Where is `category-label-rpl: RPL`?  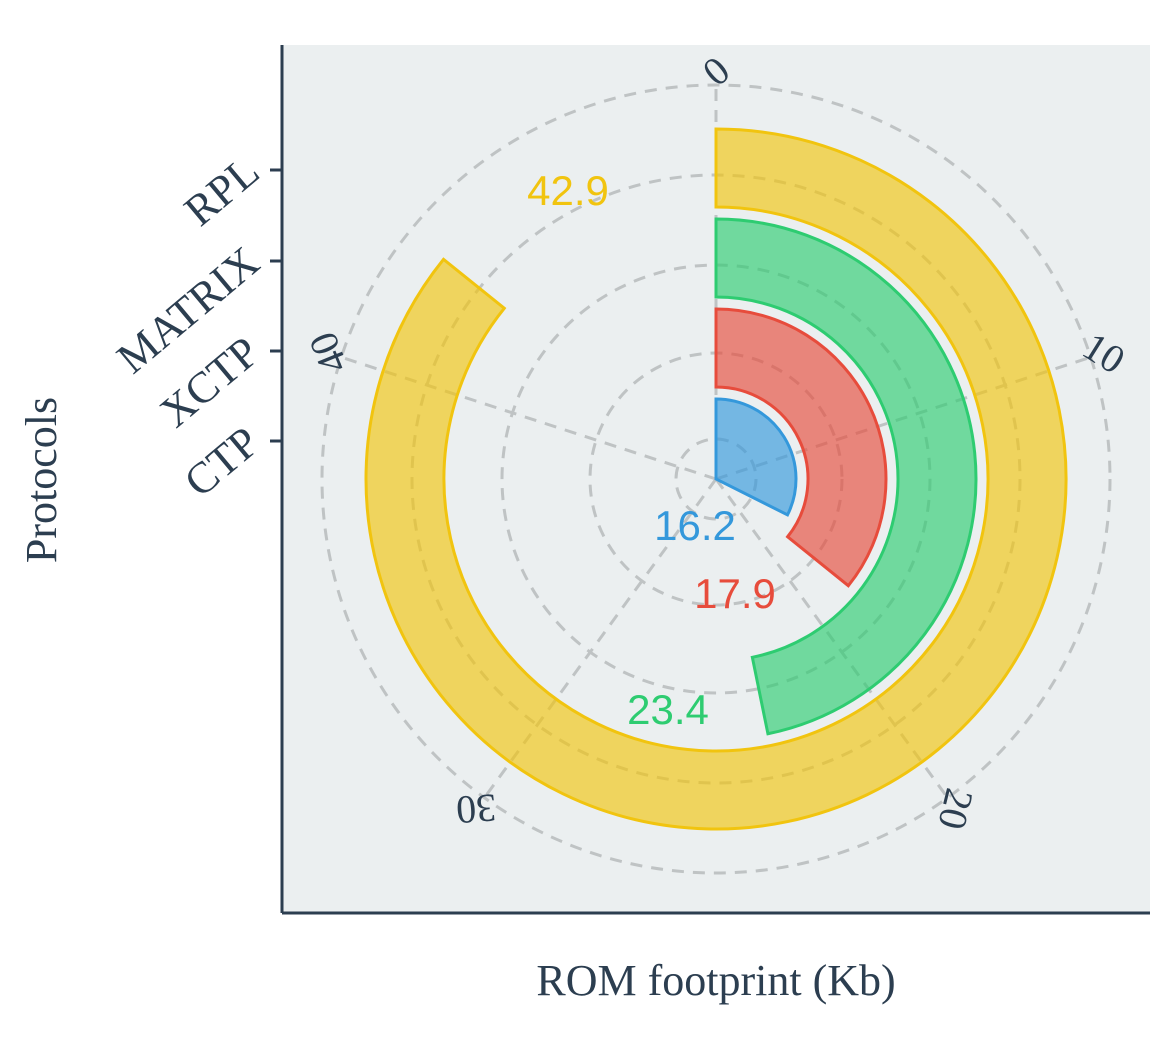
category-label-rpl: RPL is located at coordinates (221, 190).